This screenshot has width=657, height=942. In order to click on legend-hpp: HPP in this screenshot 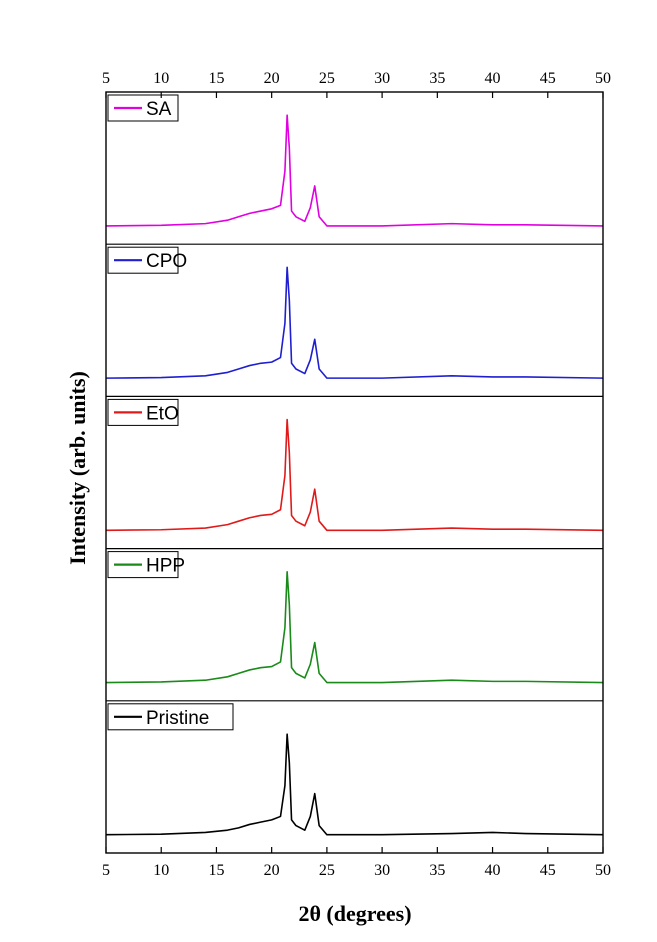, I will do `click(146, 565)`.